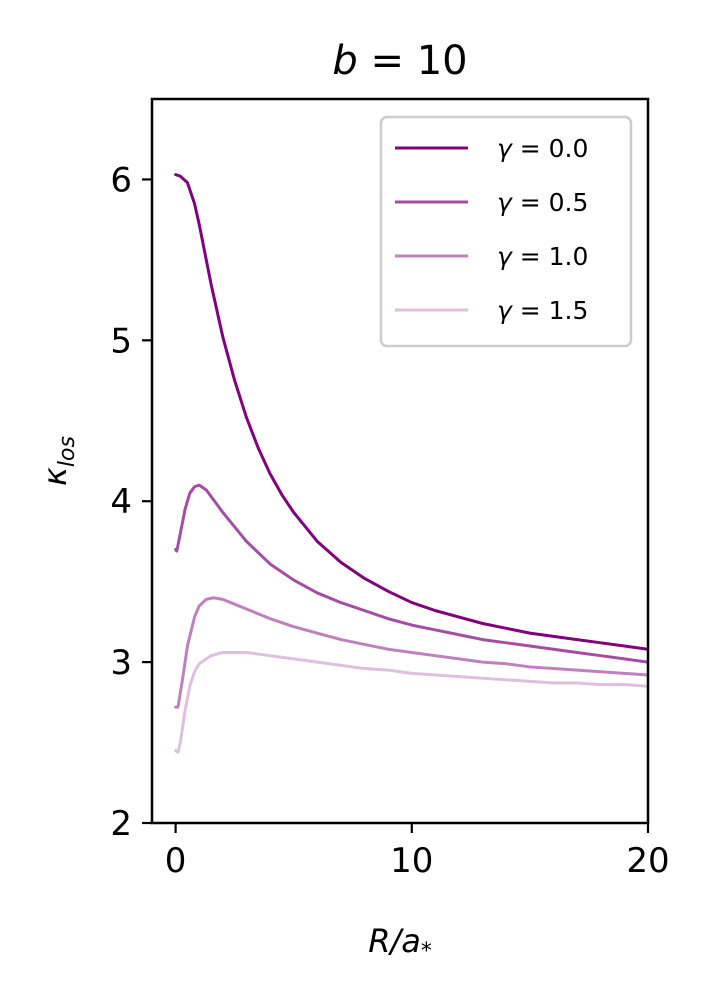  I want to click on legend-box, so click(506, 231).